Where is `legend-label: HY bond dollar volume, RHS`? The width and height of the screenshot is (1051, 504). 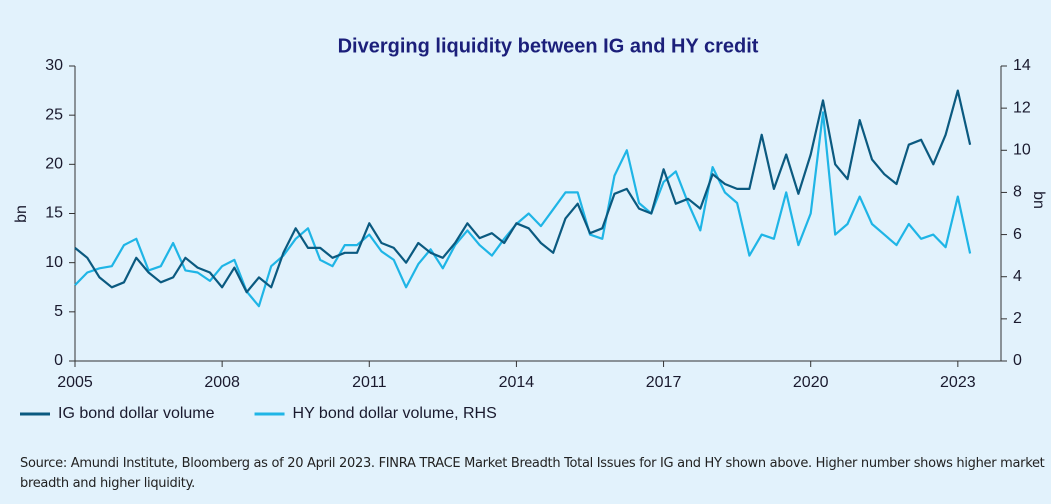 legend-label: HY bond dollar volume, RHS is located at coordinates (395, 413).